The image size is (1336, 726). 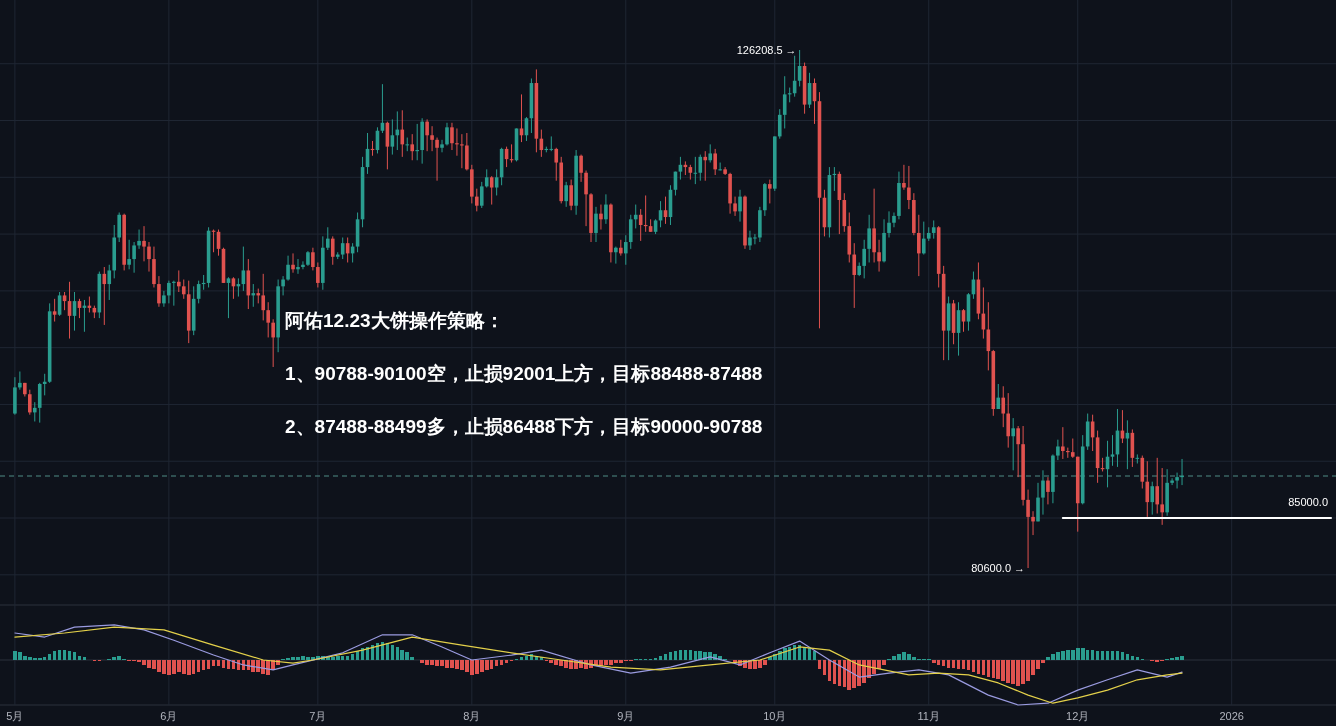 What do you see at coordinates (318, 716) in the screenshot?
I see `x-tick-label: 7月` at bounding box center [318, 716].